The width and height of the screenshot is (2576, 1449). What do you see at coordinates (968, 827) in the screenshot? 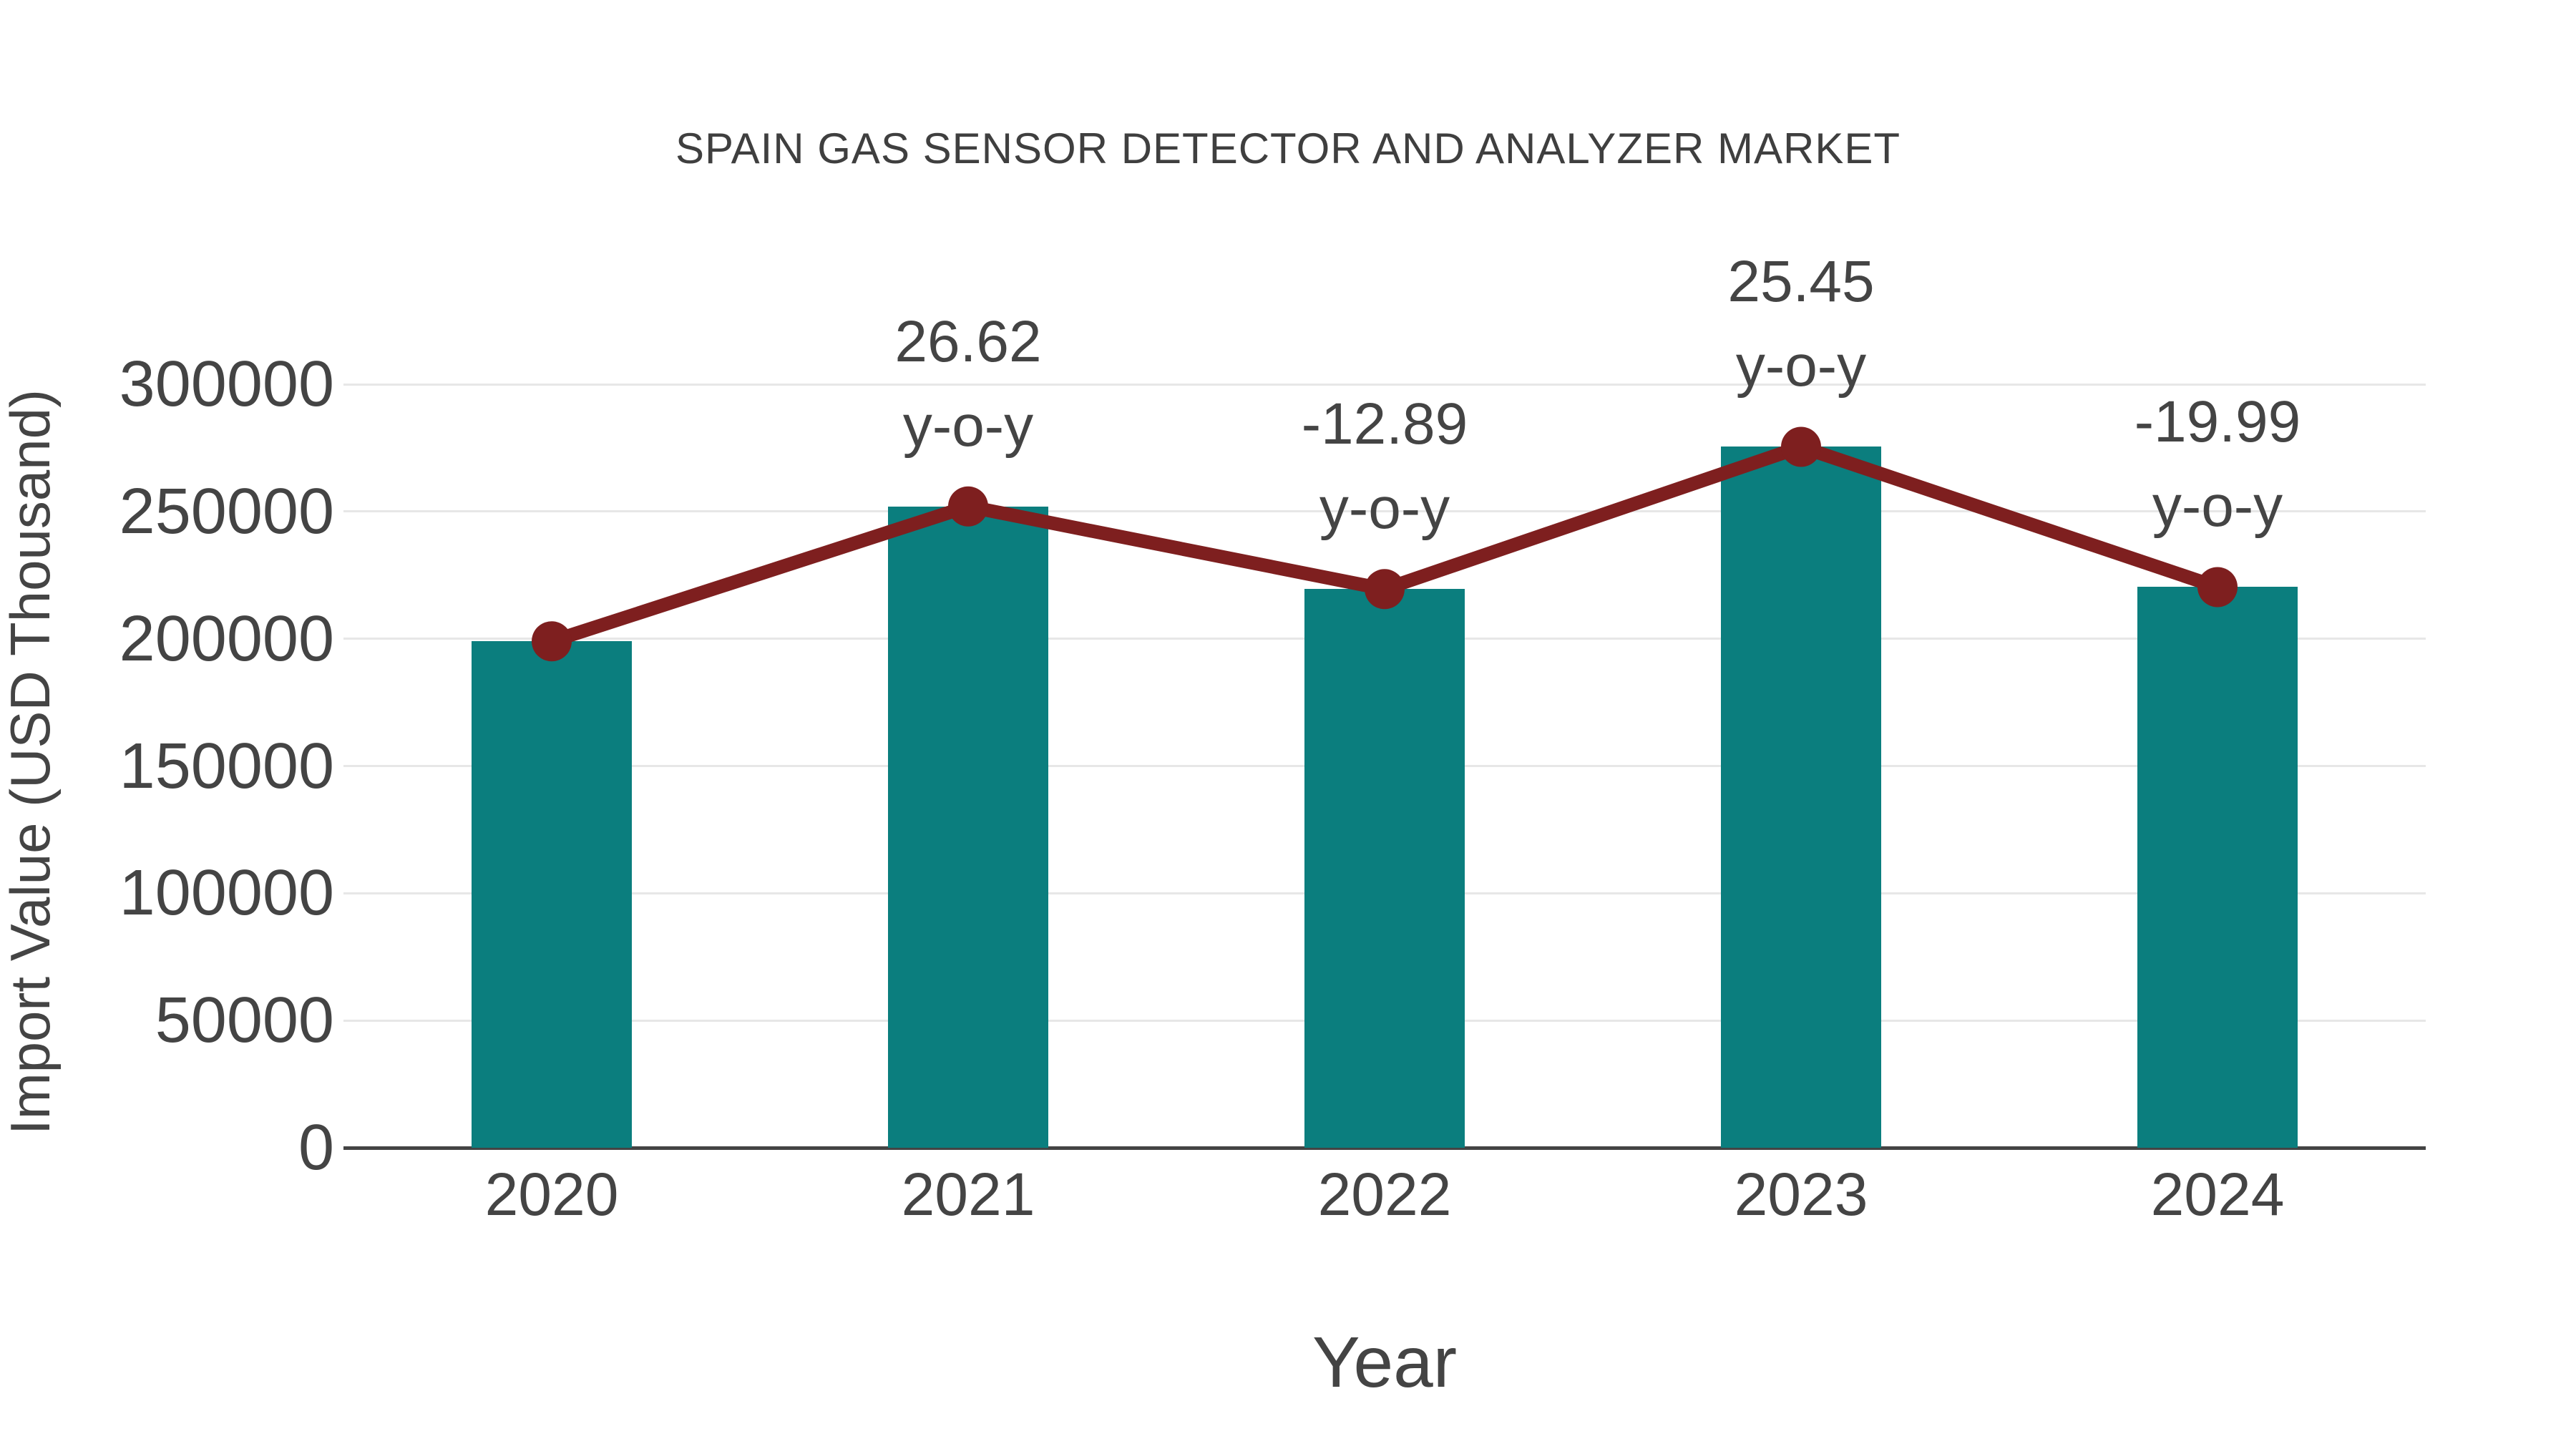
I see `bar-2021` at bounding box center [968, 827].